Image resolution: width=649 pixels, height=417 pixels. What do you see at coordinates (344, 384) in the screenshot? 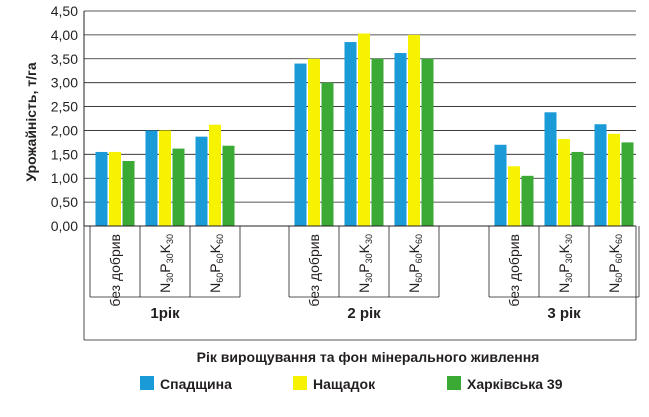
I see `legend-label: Нащадок` at bounding box center [344, 384].